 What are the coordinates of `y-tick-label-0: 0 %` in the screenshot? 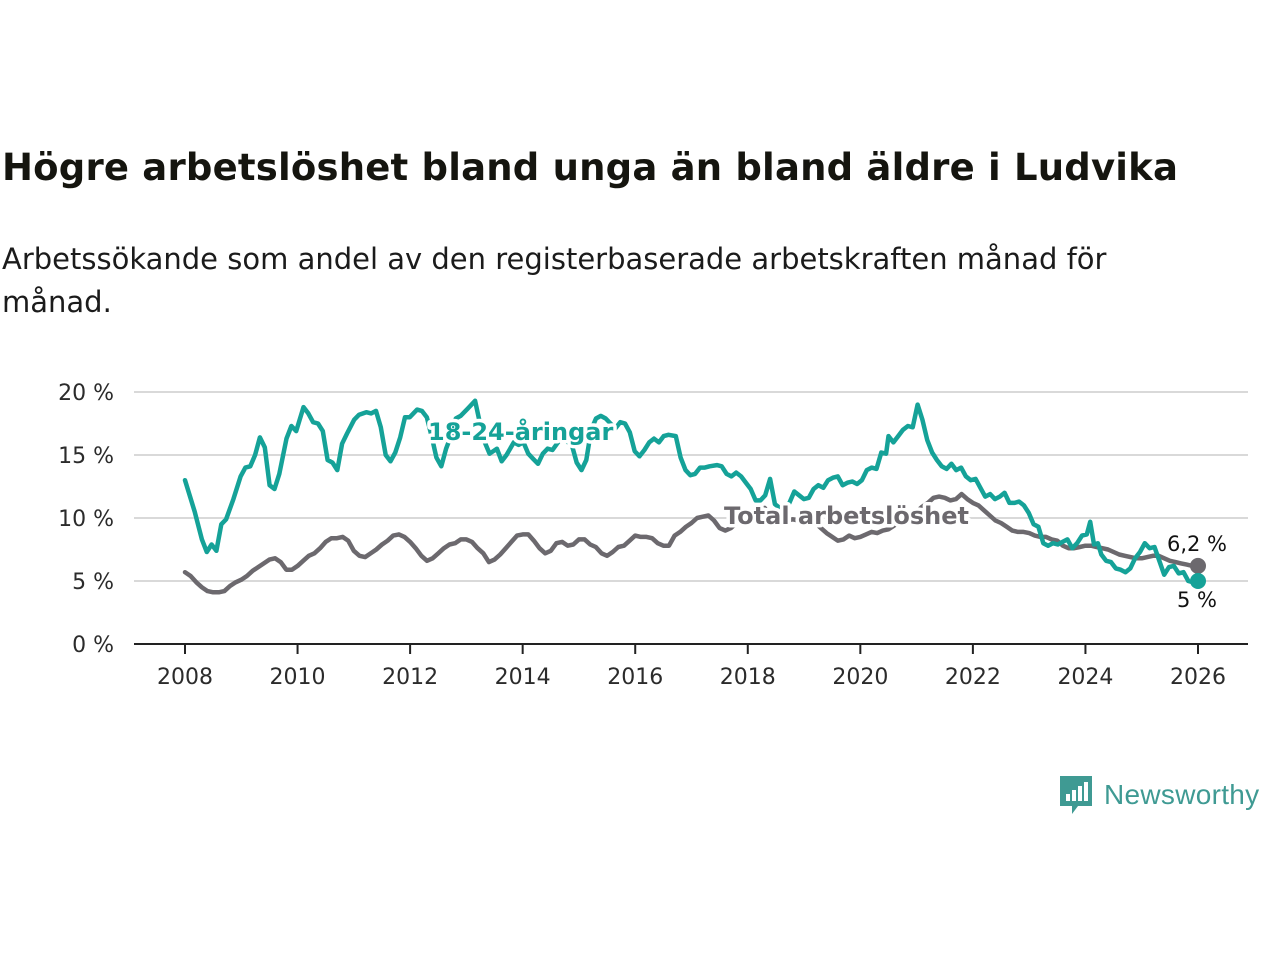 It's located at (93, 645).